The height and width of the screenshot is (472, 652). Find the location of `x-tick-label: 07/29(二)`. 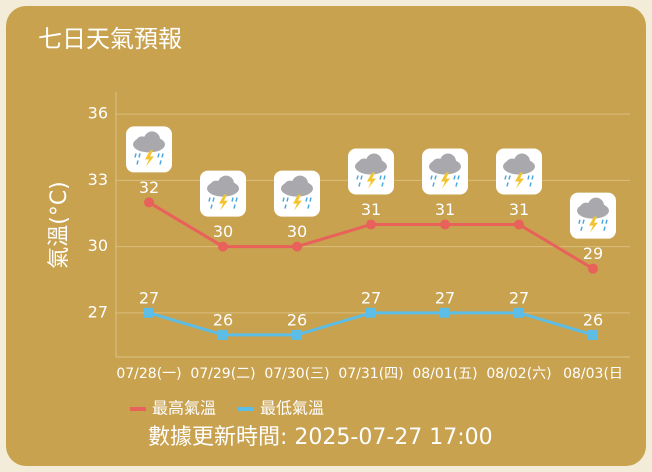

x-tick-label: 07/29(二) is located at coordinates (222, 374).